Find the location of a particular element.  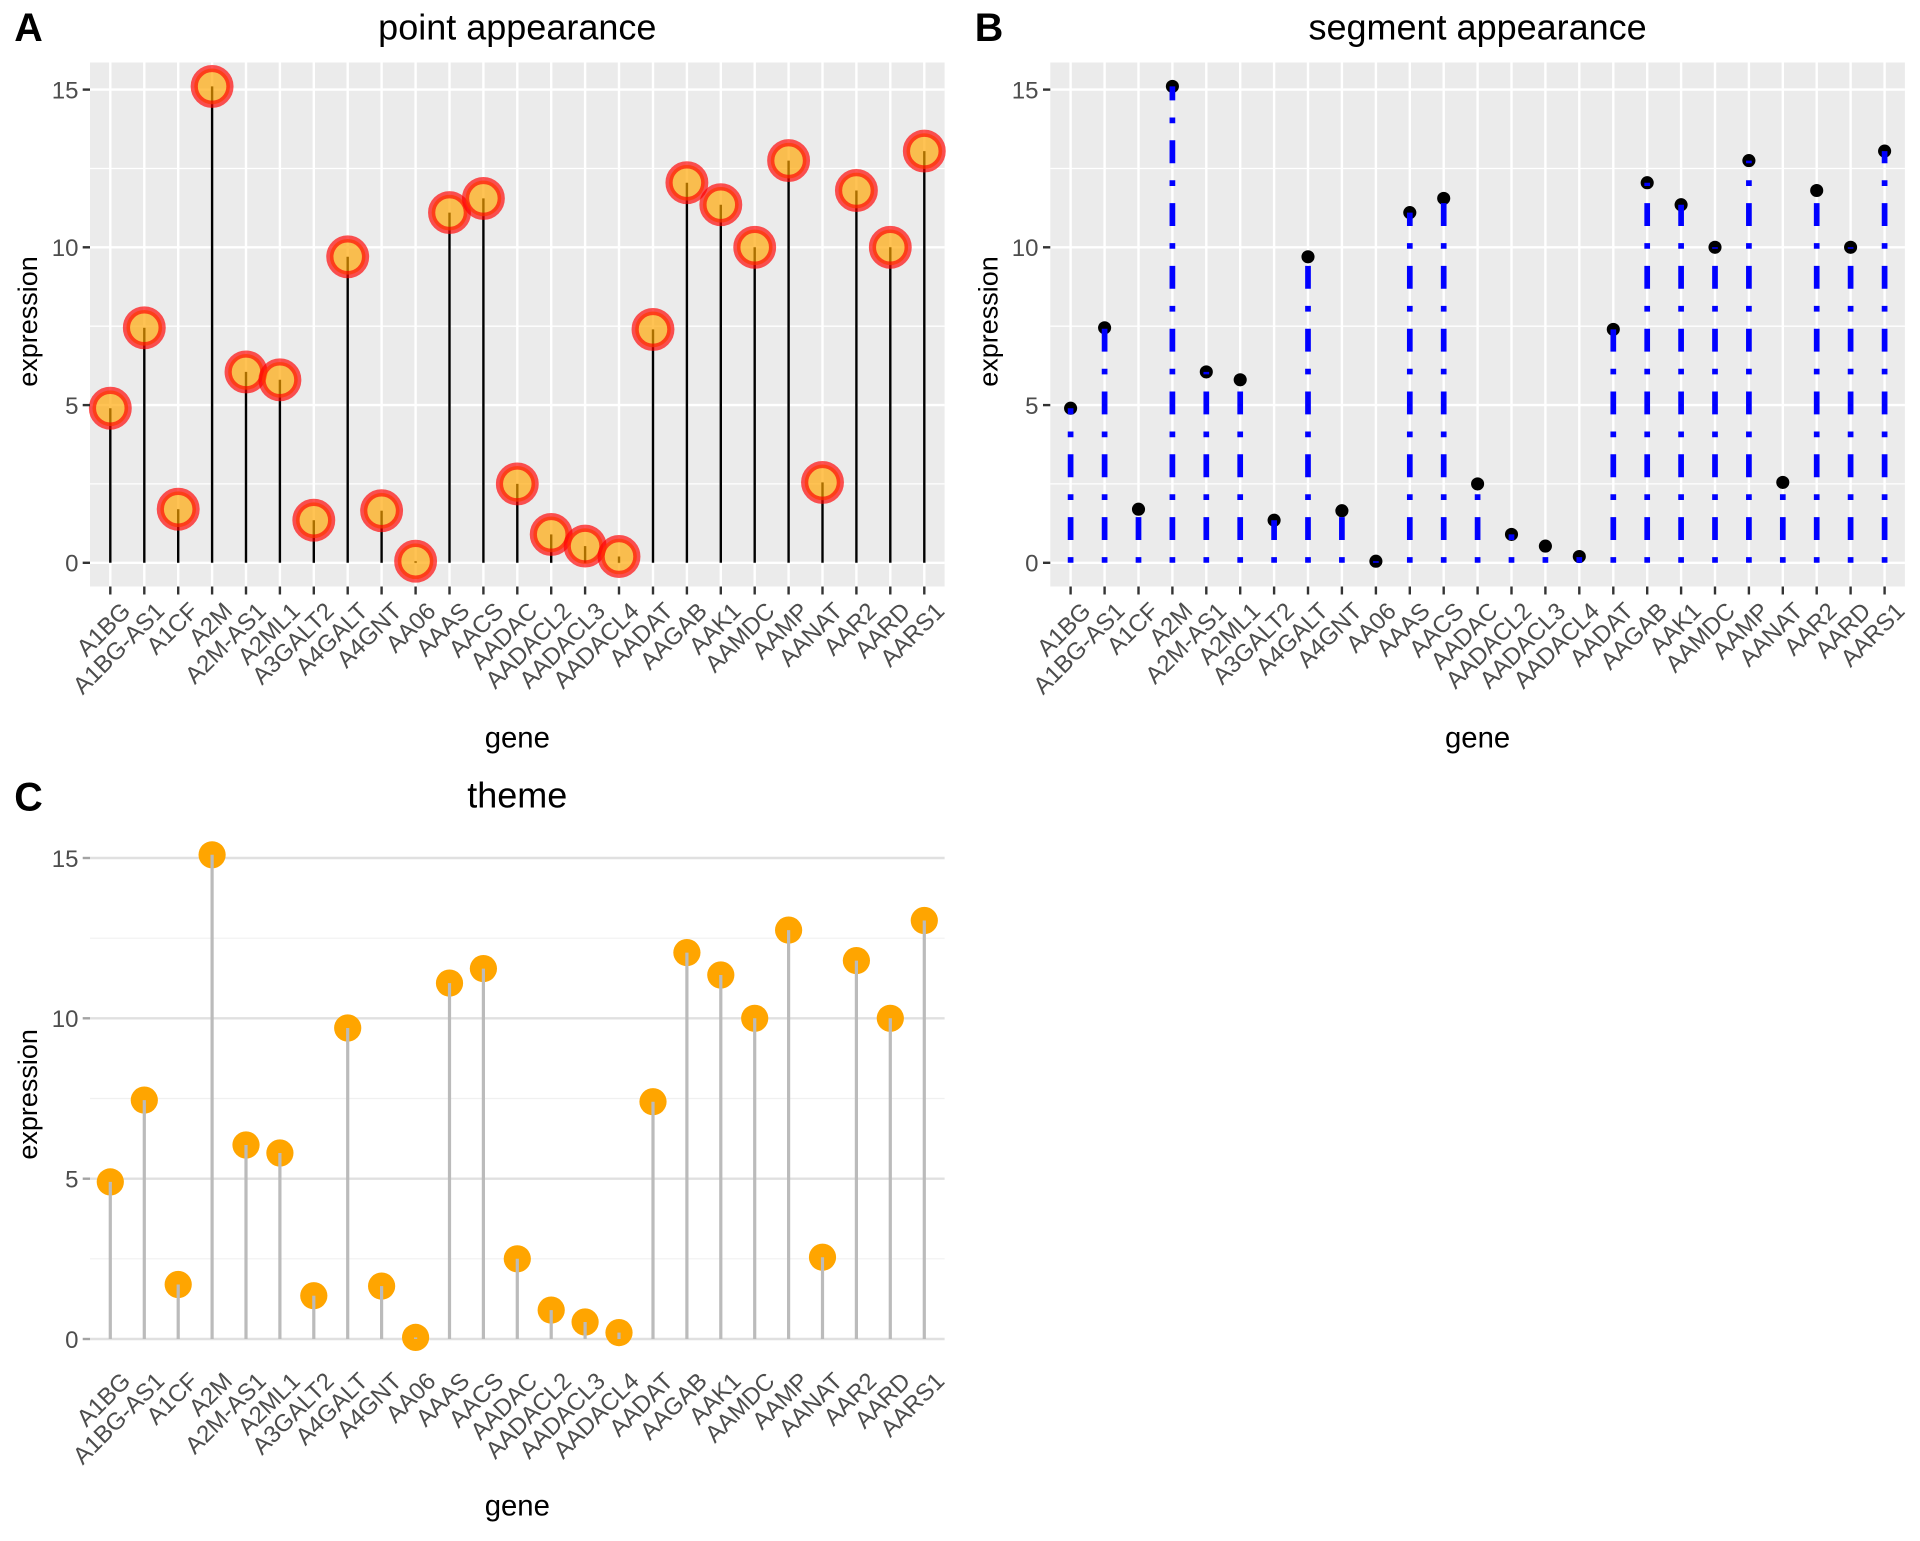

svg-text: segment appearance is located at coordinates (1477, 27).